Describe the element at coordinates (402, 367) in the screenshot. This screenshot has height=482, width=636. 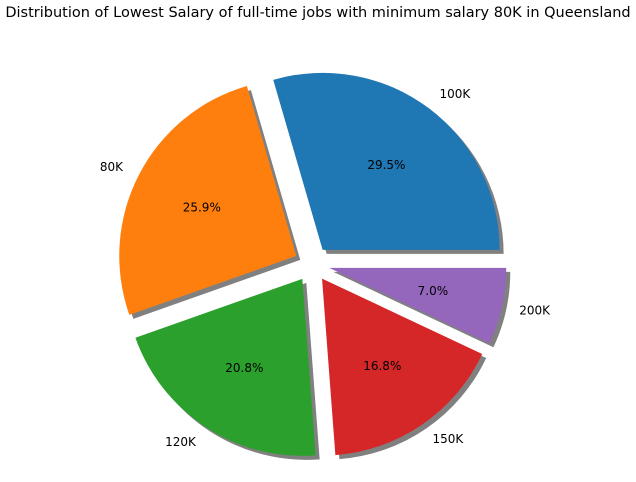
I see `pie-slice-150K` at that location.